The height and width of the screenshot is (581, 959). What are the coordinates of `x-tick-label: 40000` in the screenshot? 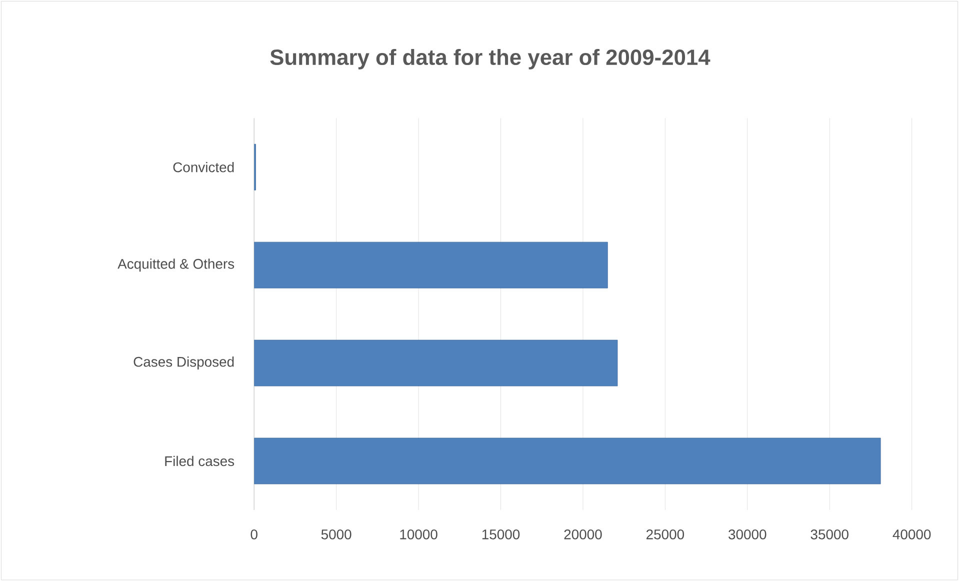 It's located at (911, 534).